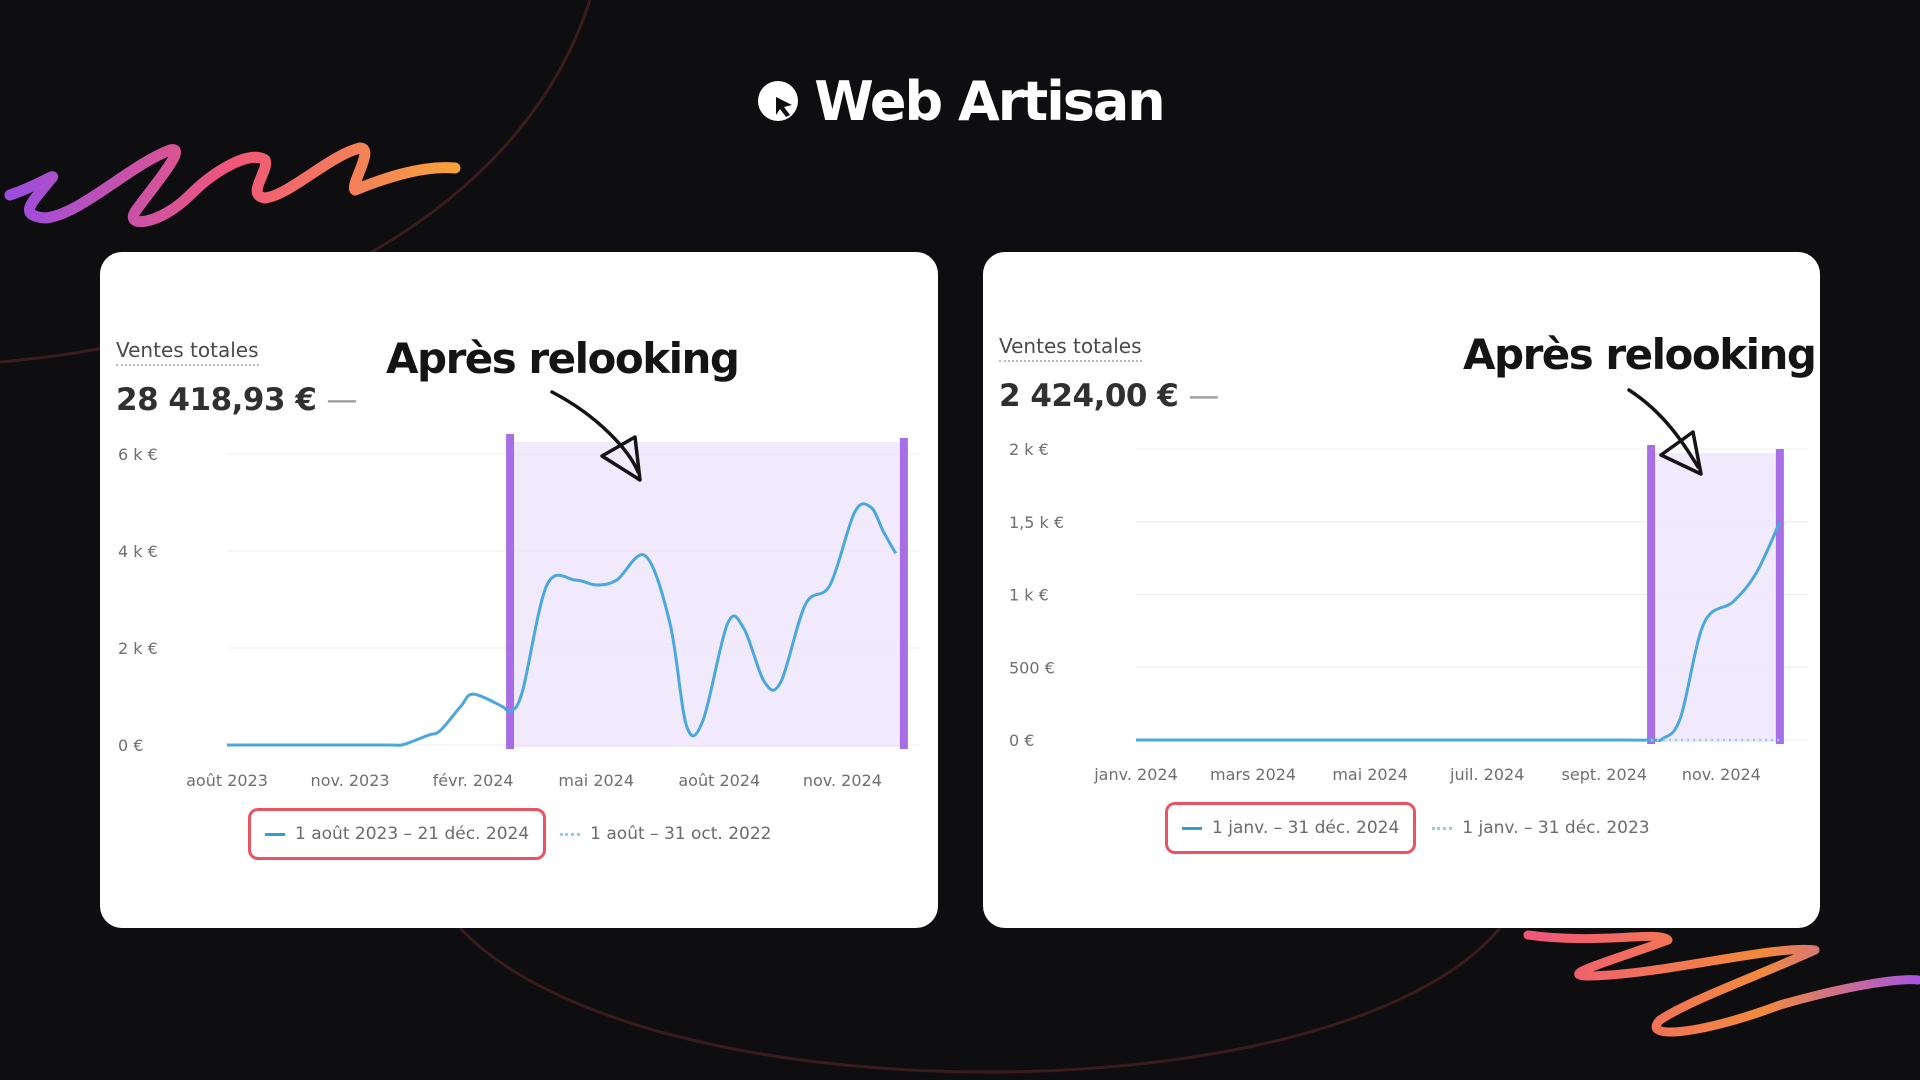 This screenshot has height=1080, width=1920. What do you see at coordinates (1556, 828) in the screenshot?
I see `legend-previous-label: 1 janv. – 31 déc. 2023` at bounding box center [1556, 828].